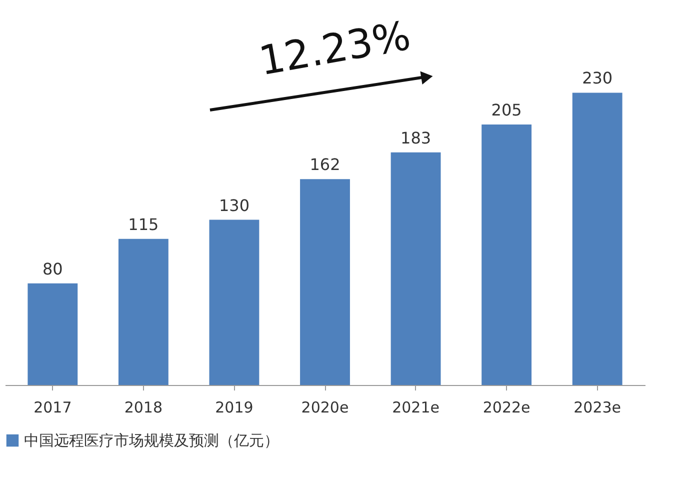 The width and height of the screenshot is (700, 500). What do you see at coordinates (597, 78) in the screenshot?
I see `data-label: 230` at bounding box center [597, 78].